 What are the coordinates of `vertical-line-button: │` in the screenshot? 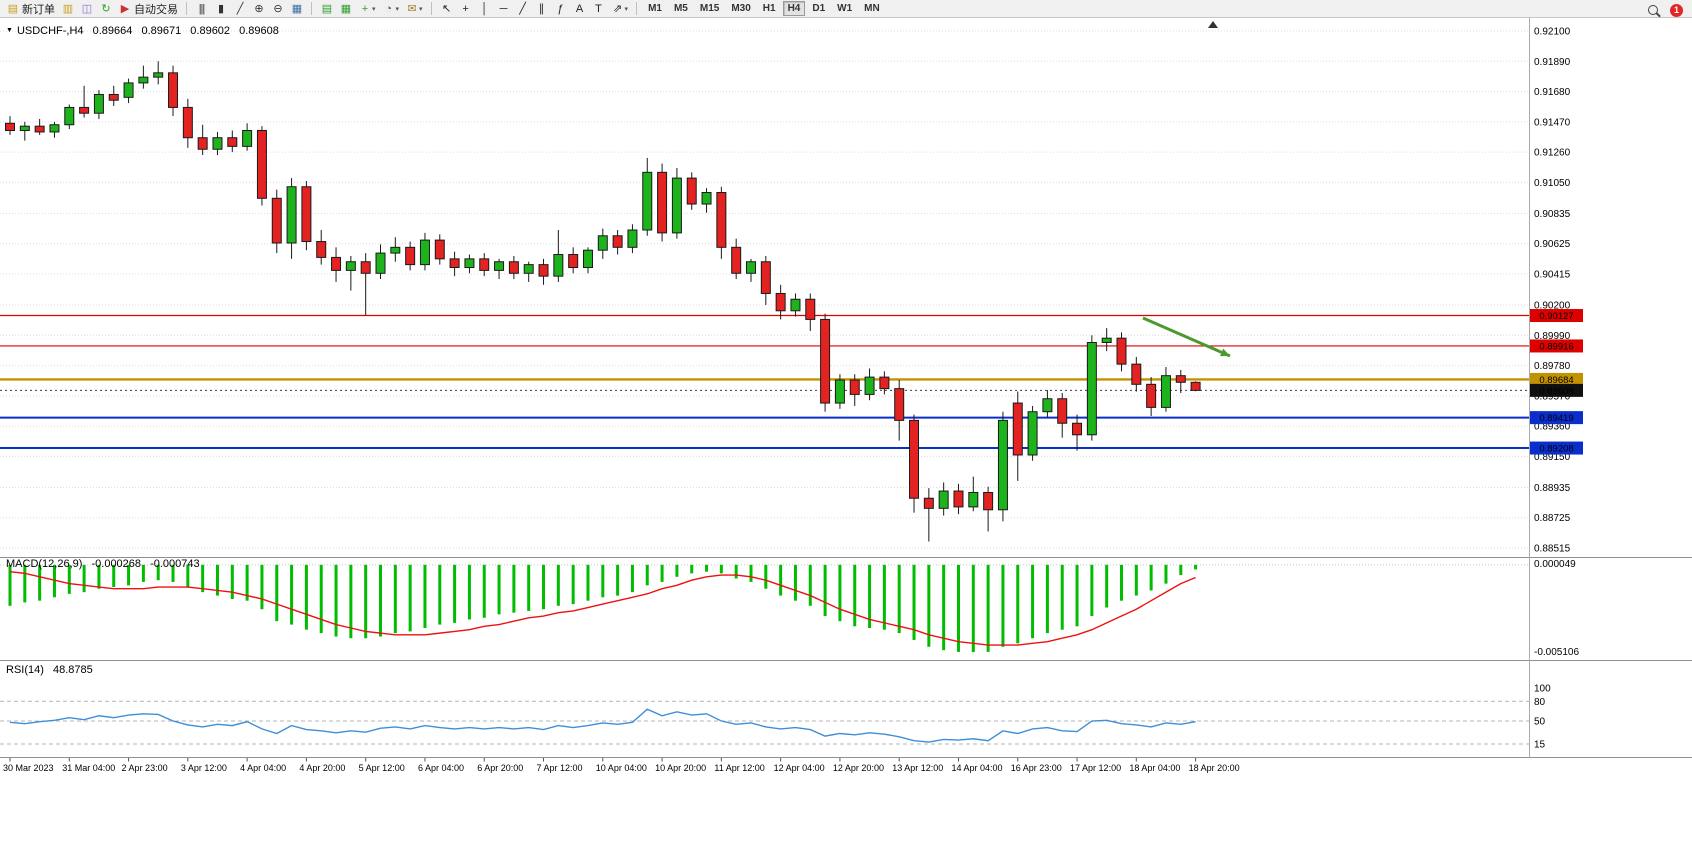 It's located at (484, 9).